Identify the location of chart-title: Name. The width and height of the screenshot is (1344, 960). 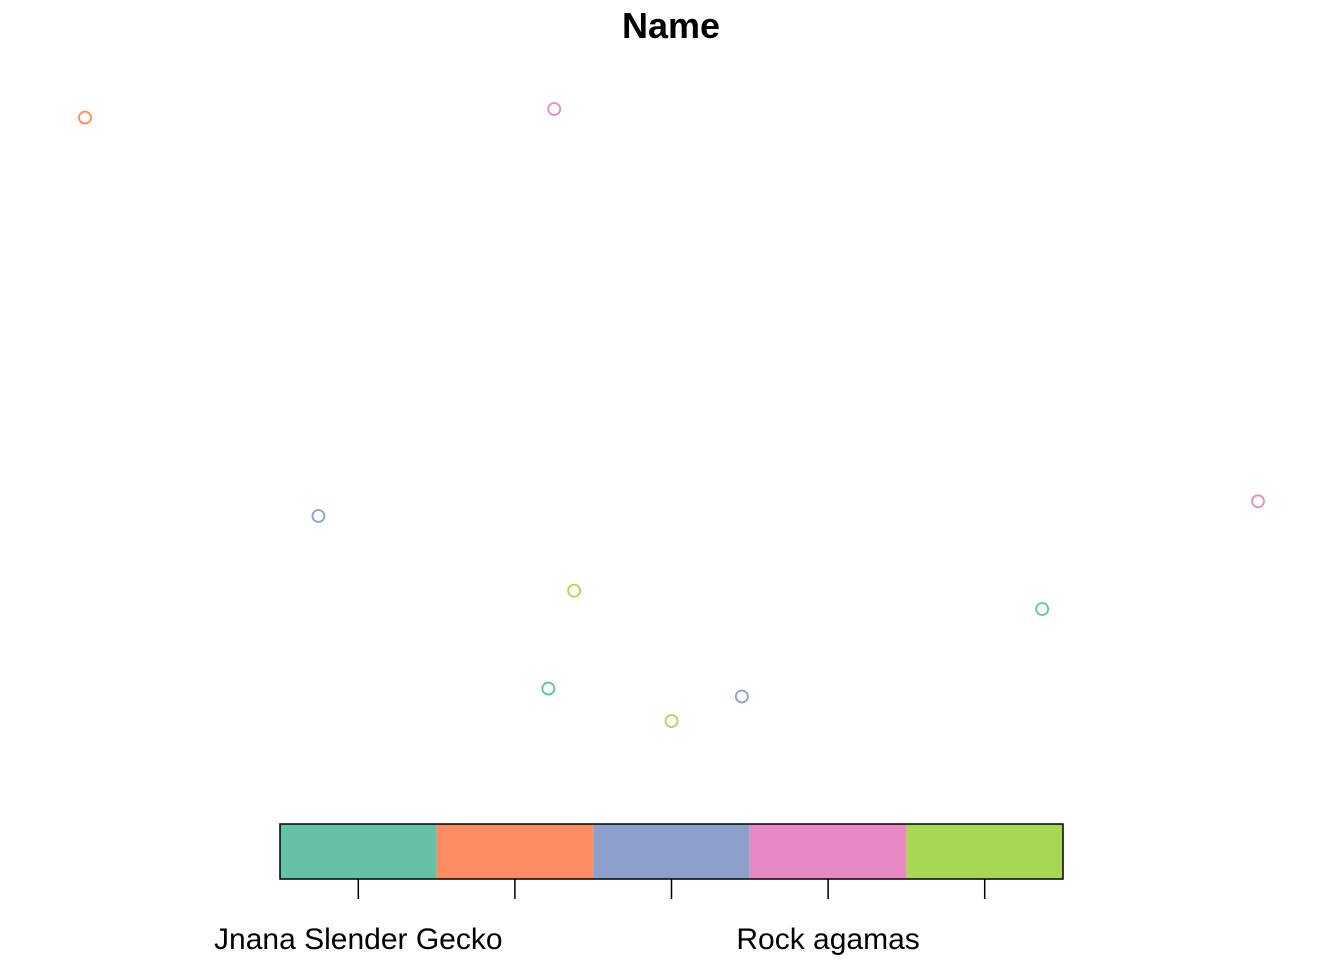
(671, 25).